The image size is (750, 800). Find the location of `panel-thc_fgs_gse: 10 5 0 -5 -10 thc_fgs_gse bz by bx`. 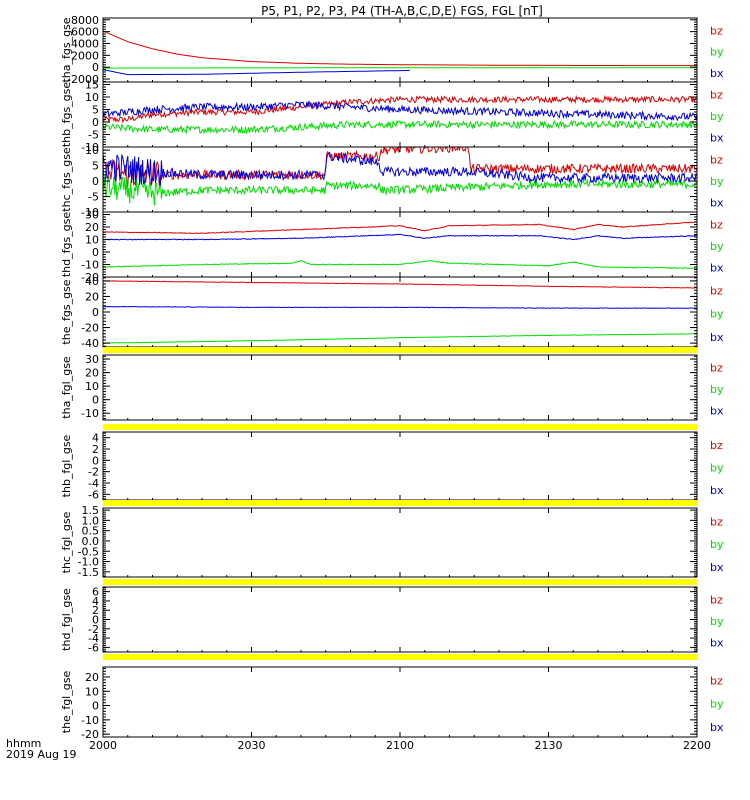

panel-thc_fgs_gse: 10 5 0 -5 -10 thc_fgs_gse bz by bx is located at coordinates (392, 181).